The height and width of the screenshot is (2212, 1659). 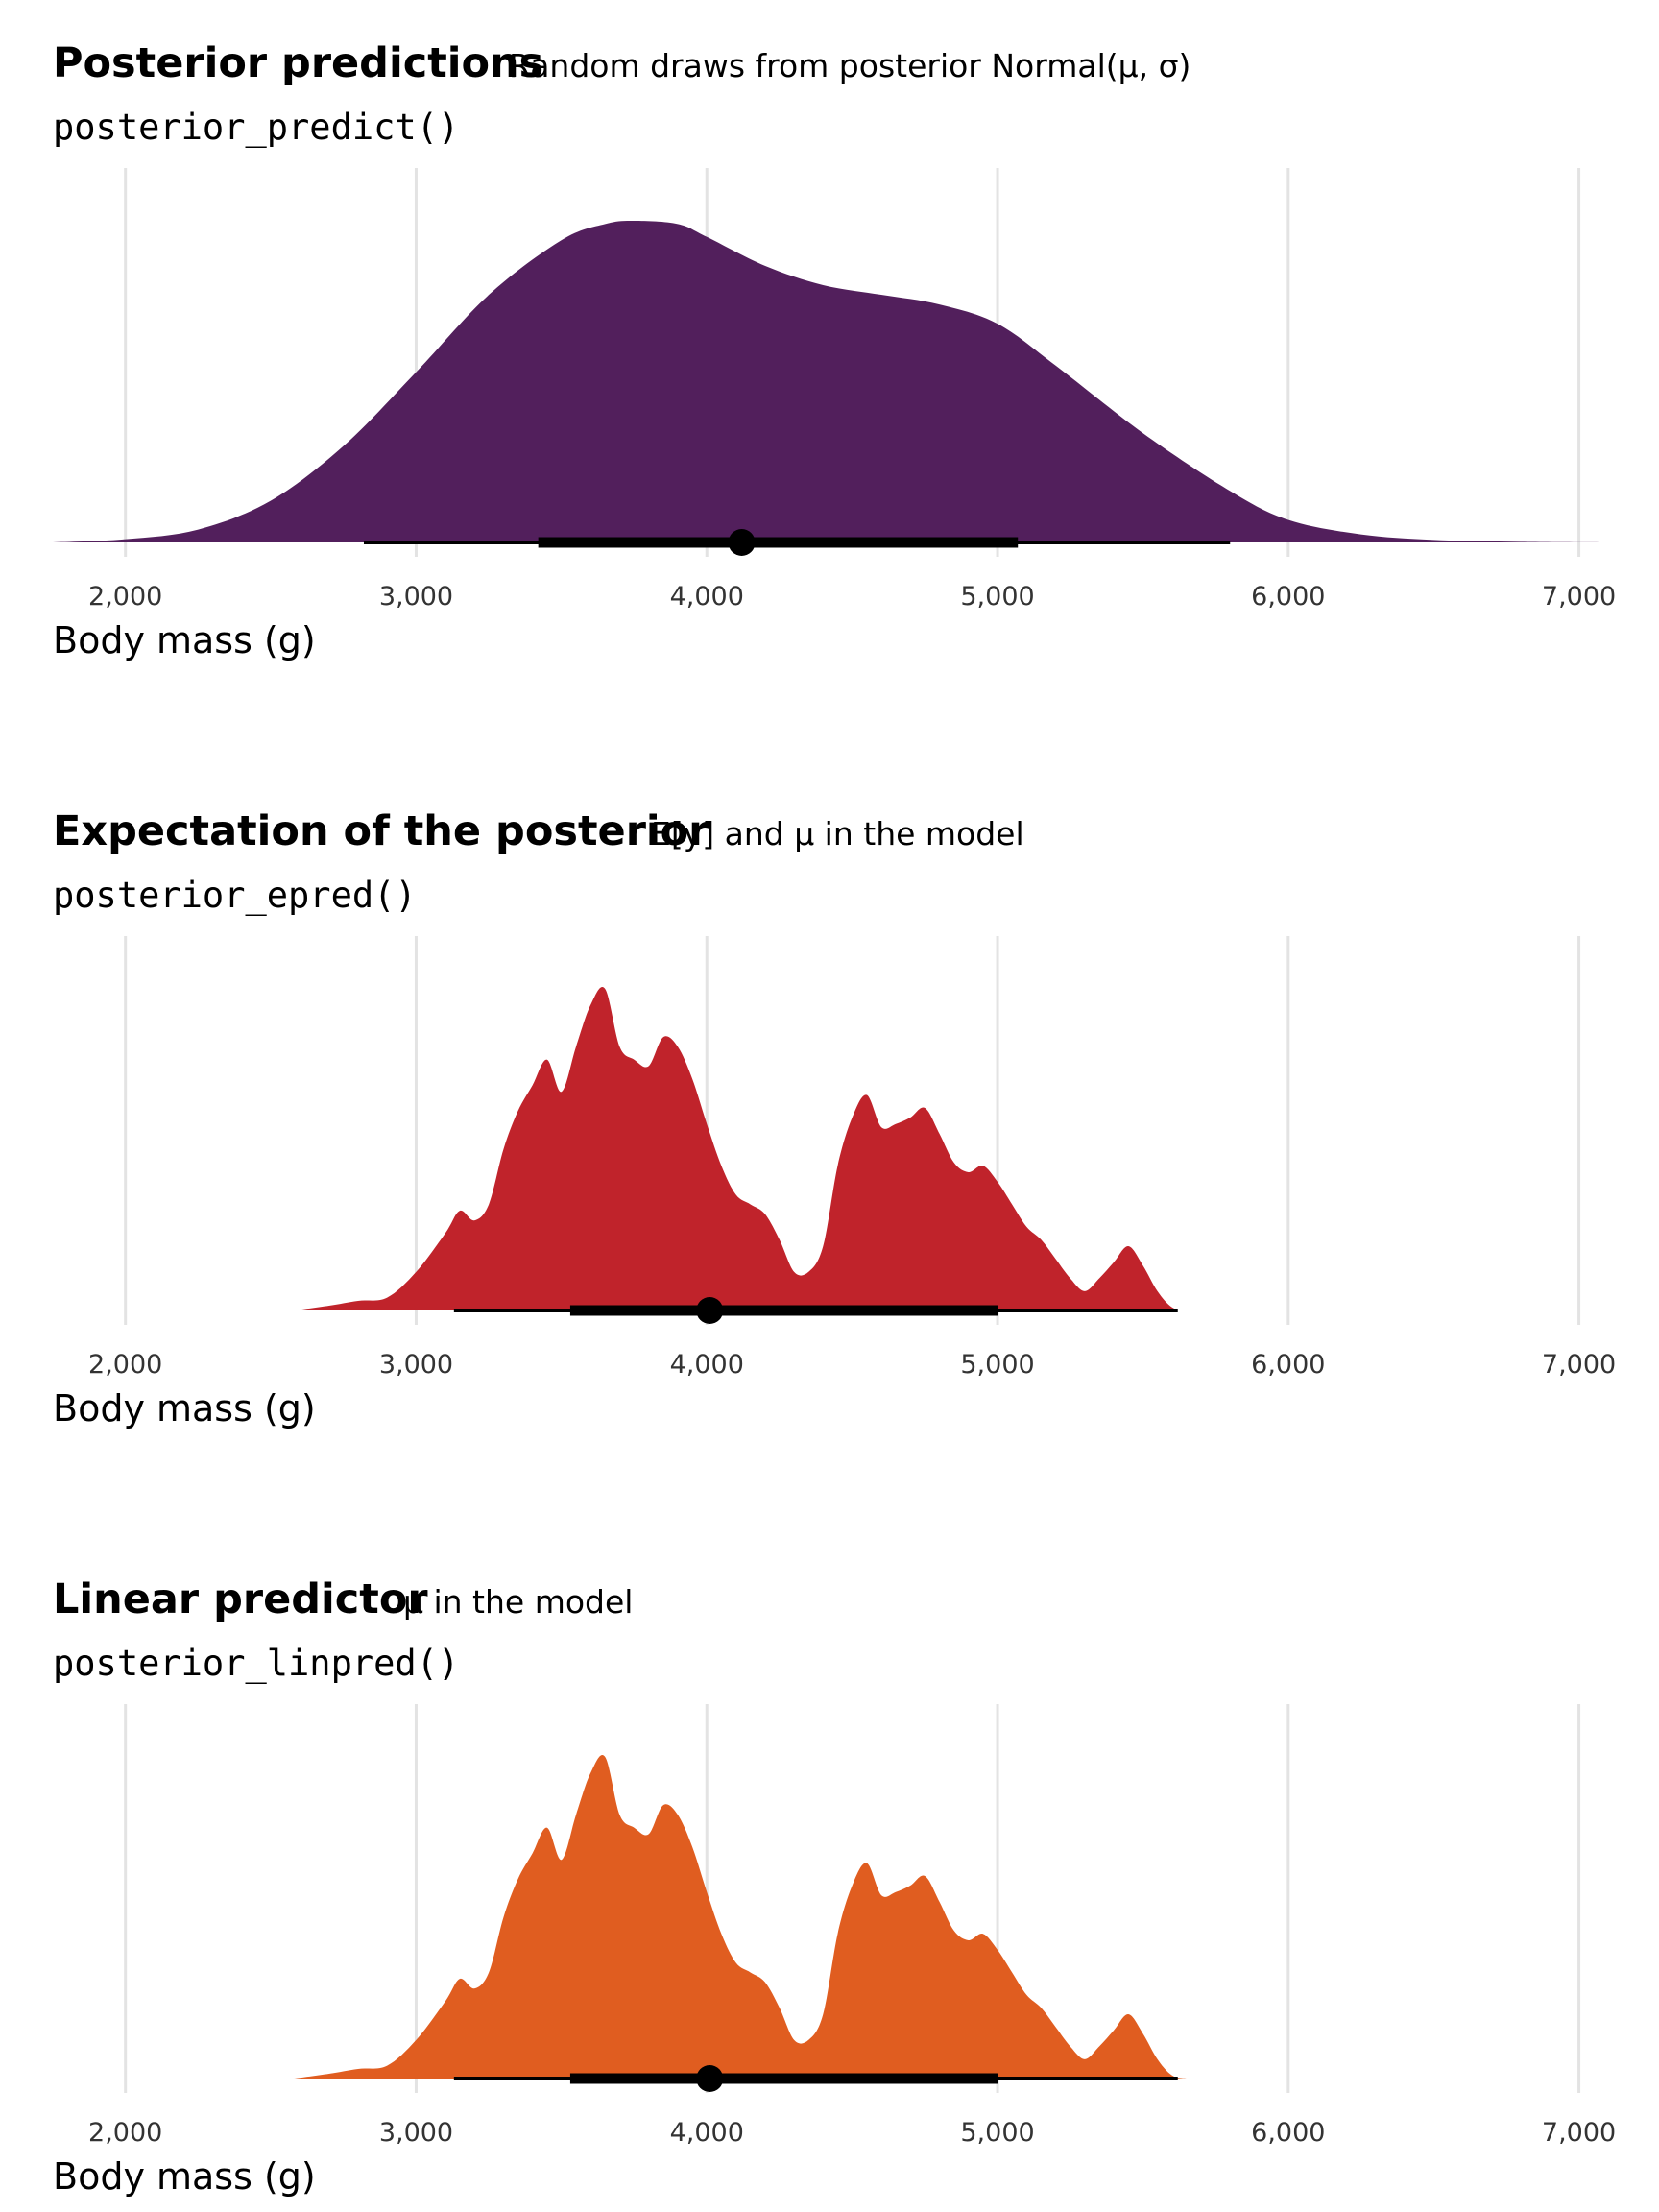 What do you see at coordinates (298, 63) in the screenshot?
I see `panel-title: Posterior predictions` at bounding box center [298, 63].